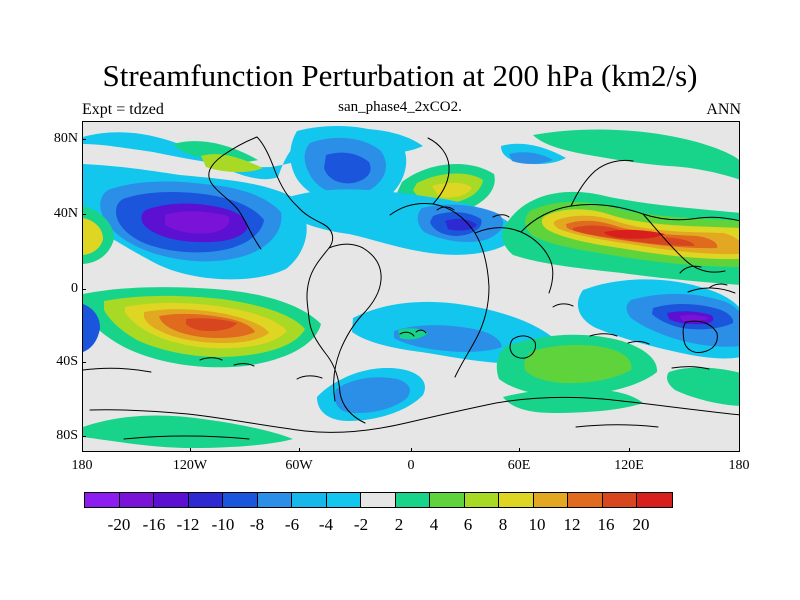 The width and height of the screenshot is (800, 600). What do you see at coordinates (223, 524) in the screenshot?
I see `colorbar-label: -10` at bounding box center [223, 524].